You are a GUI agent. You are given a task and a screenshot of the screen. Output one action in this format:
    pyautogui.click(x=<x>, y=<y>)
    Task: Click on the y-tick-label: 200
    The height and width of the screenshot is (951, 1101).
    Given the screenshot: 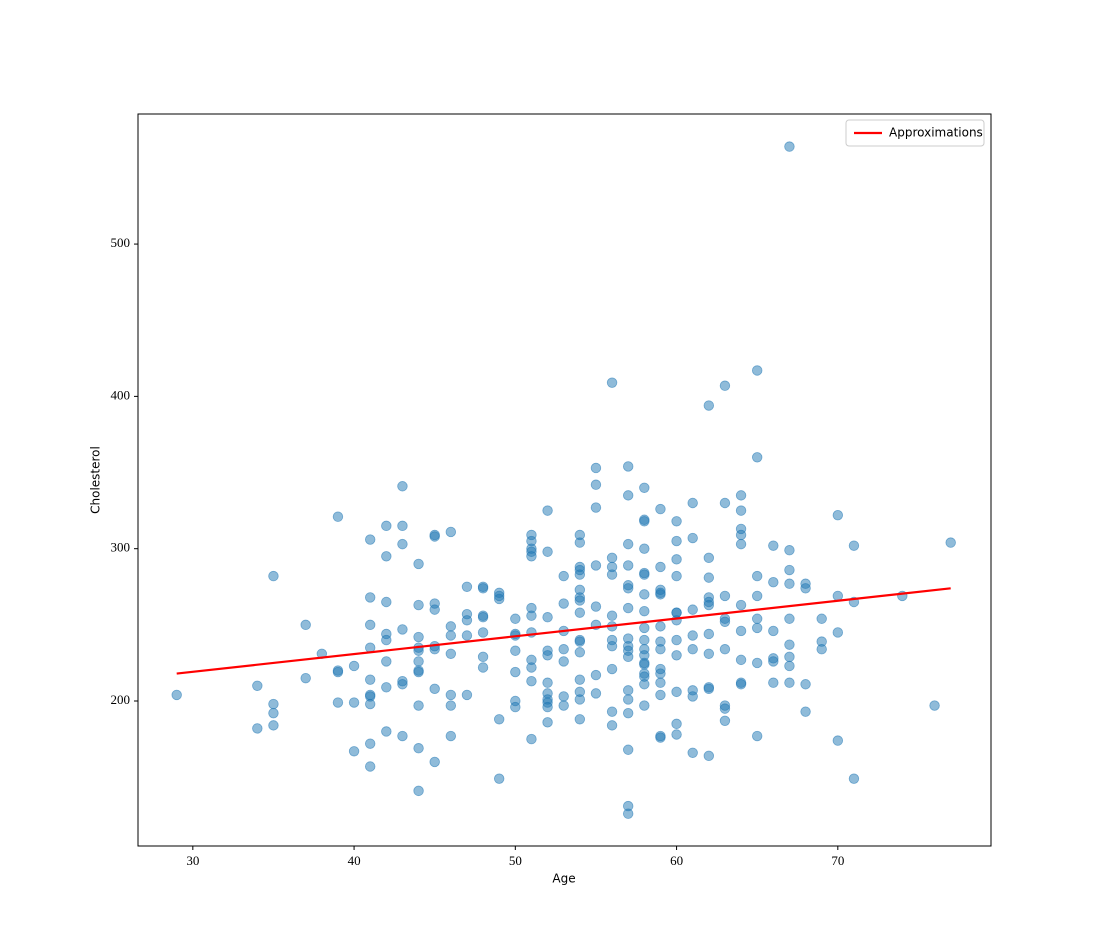 What is the action you would take?
    pyautogui.click(x=121, y=699)
    